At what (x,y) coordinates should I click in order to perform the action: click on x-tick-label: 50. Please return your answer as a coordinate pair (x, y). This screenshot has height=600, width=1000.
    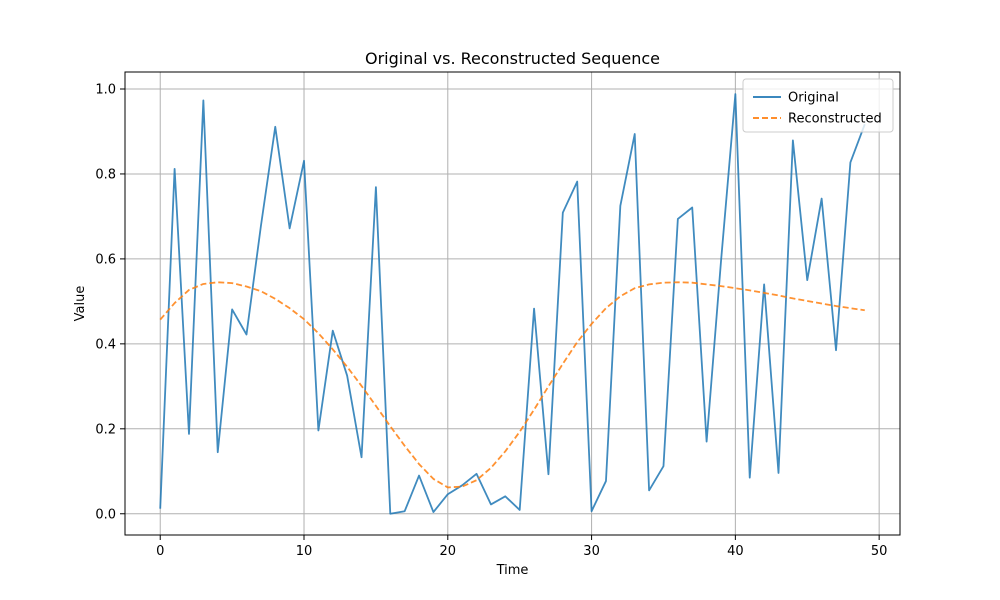
    Looking at the image, I should click on (879, 551).